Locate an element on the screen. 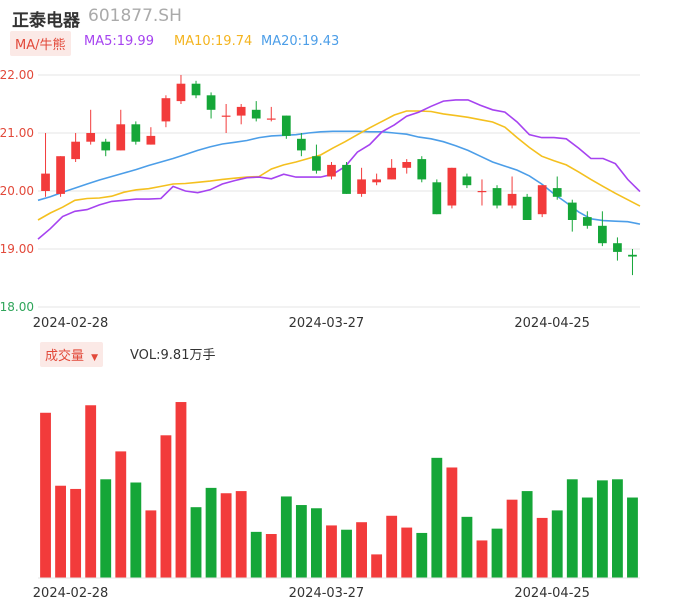  ma20-line is located at coordinates (339, 177).